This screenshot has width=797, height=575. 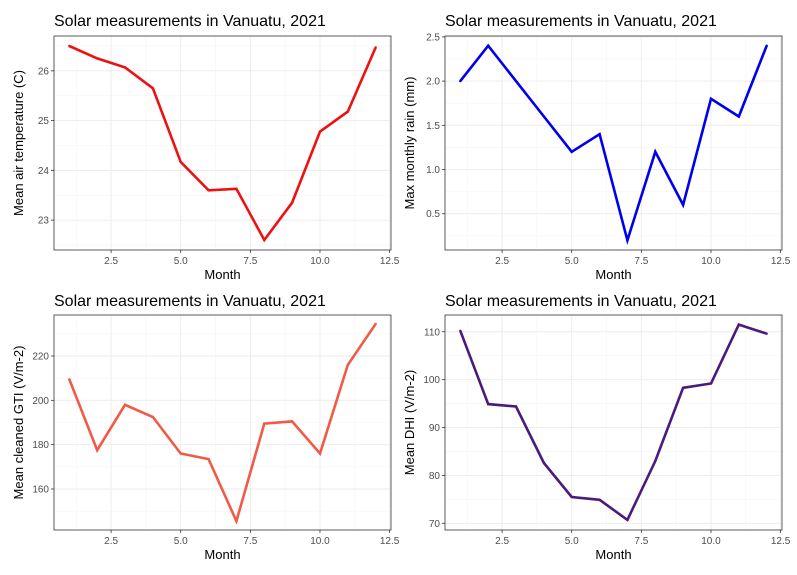 What do you see at coordinates (435, 524) in the screenshot?
I see `y-tick-label: 70` at bounding box center [435, 524].